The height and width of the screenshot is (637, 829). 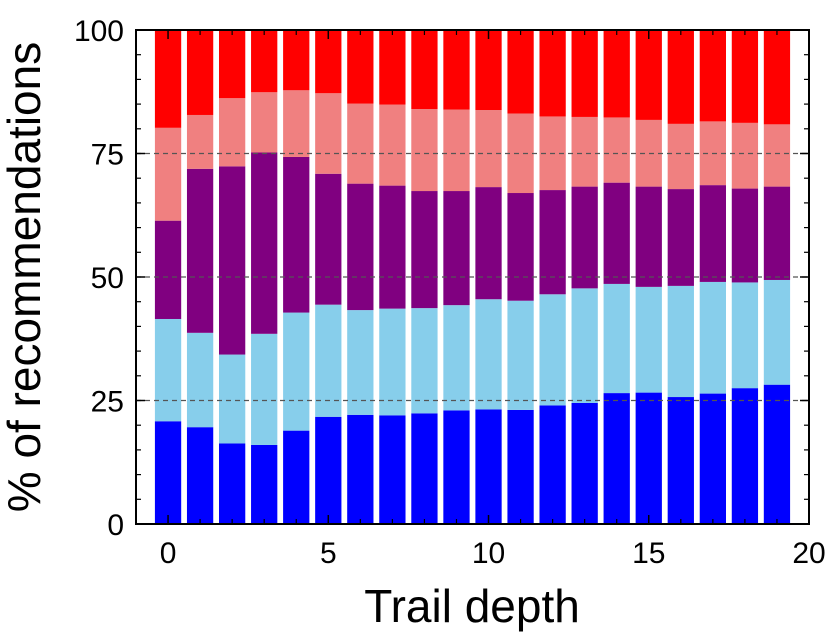 I want to click on x-tick-label: 0, so click(x=168, y=553).